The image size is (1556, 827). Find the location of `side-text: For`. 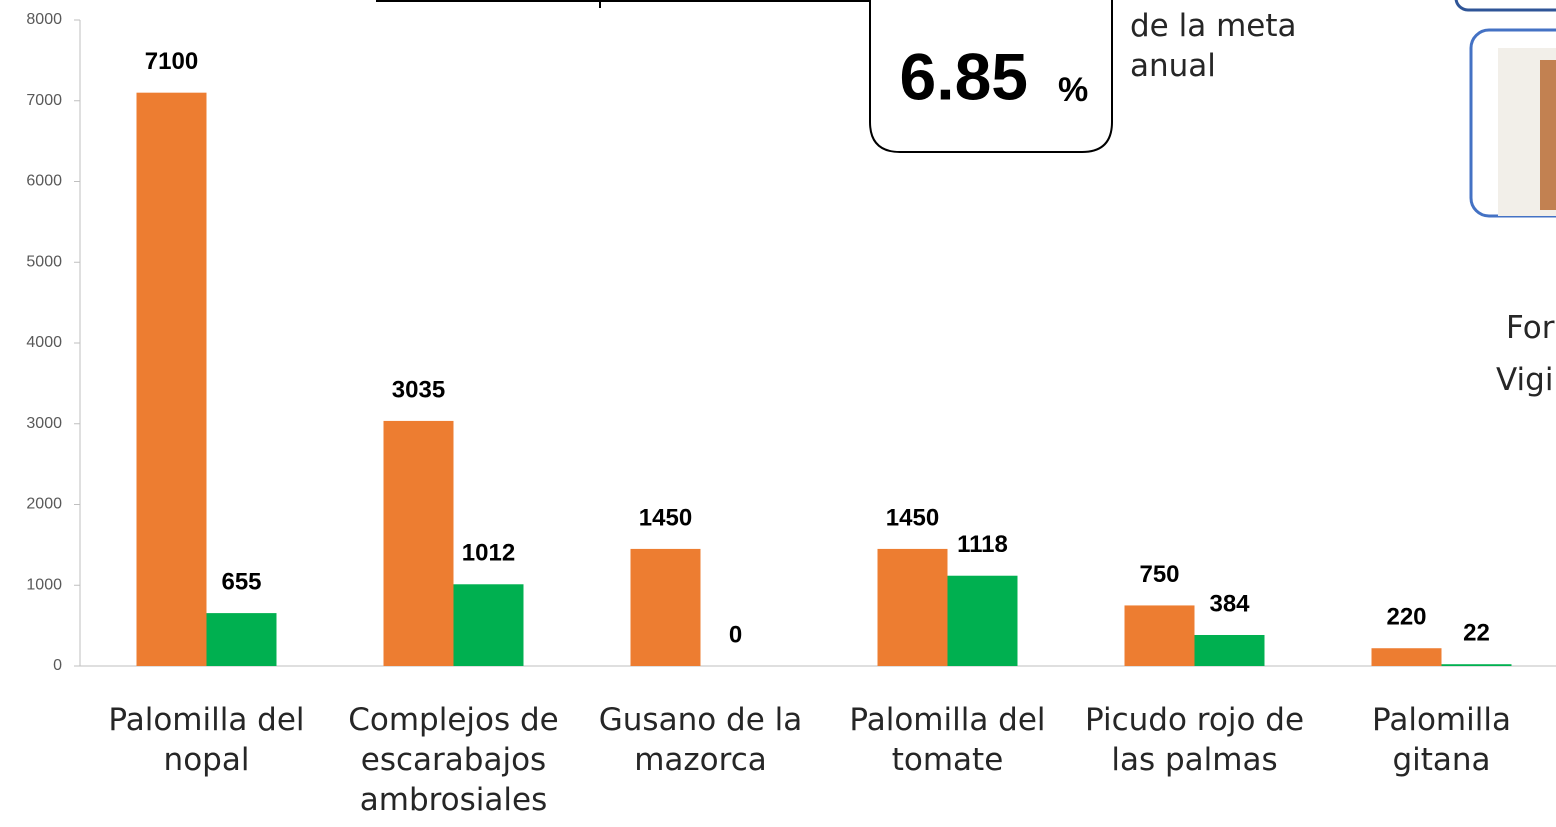

side-text: For is located at coordinates (1530, 328).